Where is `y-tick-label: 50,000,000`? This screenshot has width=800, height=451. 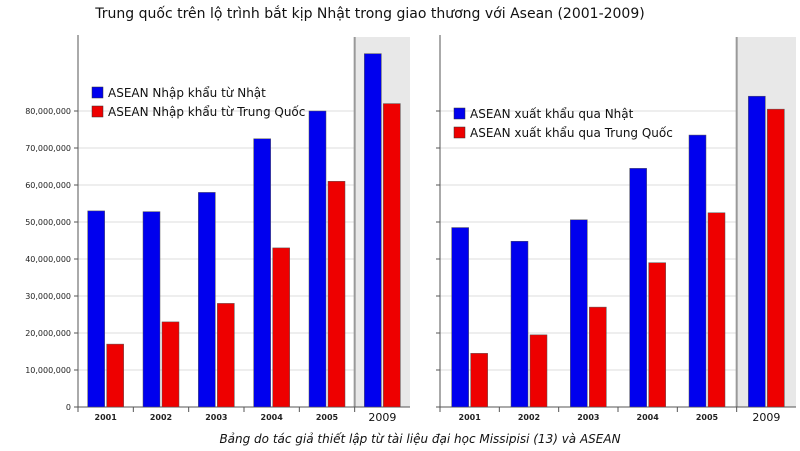 y-tick-label: 50,000,000 is located at coordinates (48, 222).